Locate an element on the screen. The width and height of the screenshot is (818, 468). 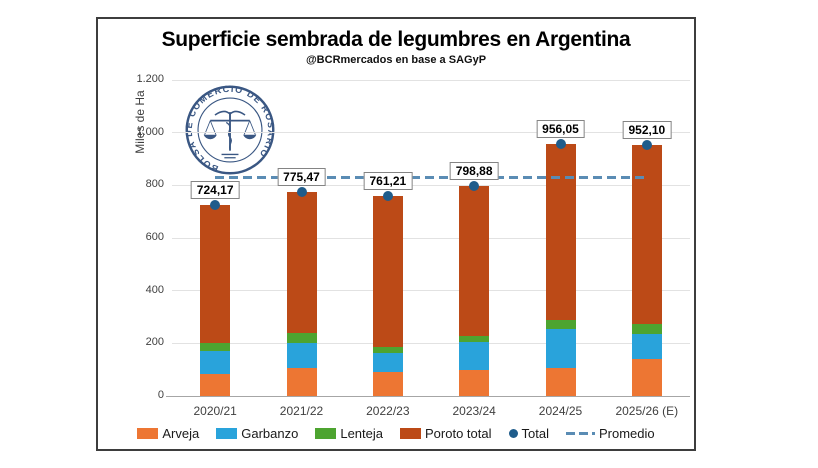
legend-item-total: Total is located at coordinates (528, 433).